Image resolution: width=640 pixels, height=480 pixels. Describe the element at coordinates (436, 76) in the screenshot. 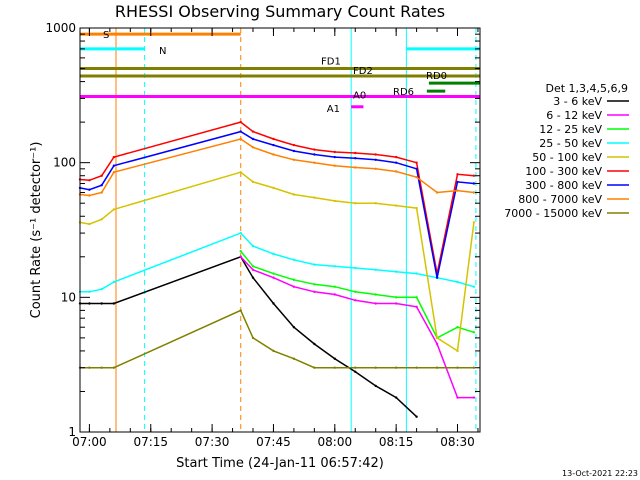

I see `flag-label-rd0: RD0` at that location.